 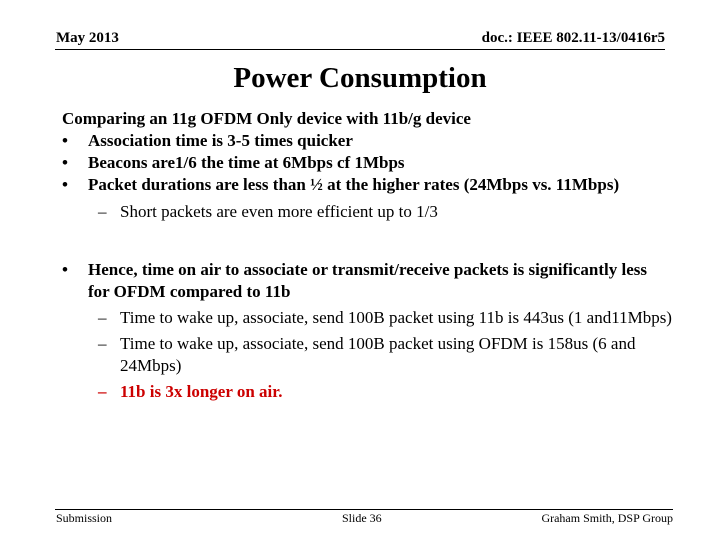 I want to click on header-divider, so click(x=360, y=49).